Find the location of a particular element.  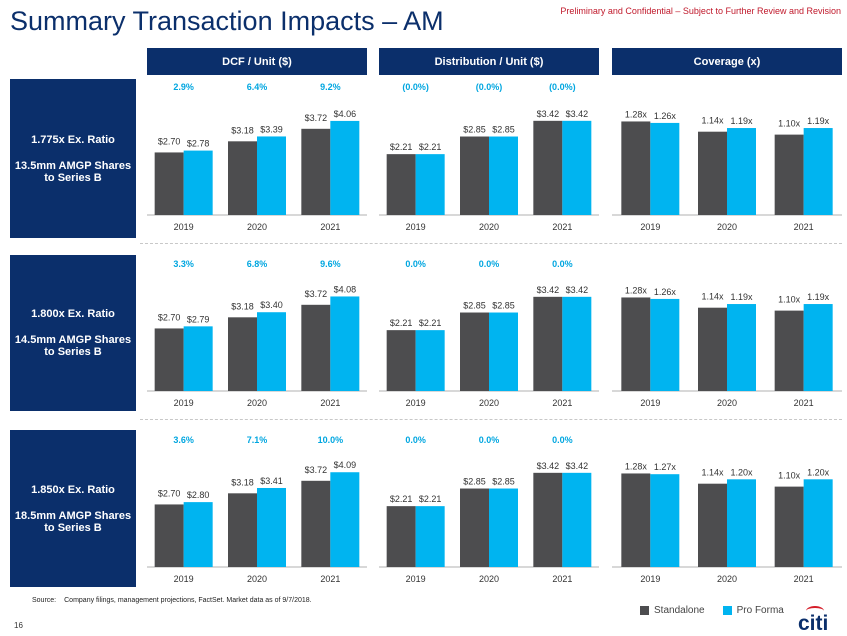

citi-logo-arc is located at coordinates (815, 611).